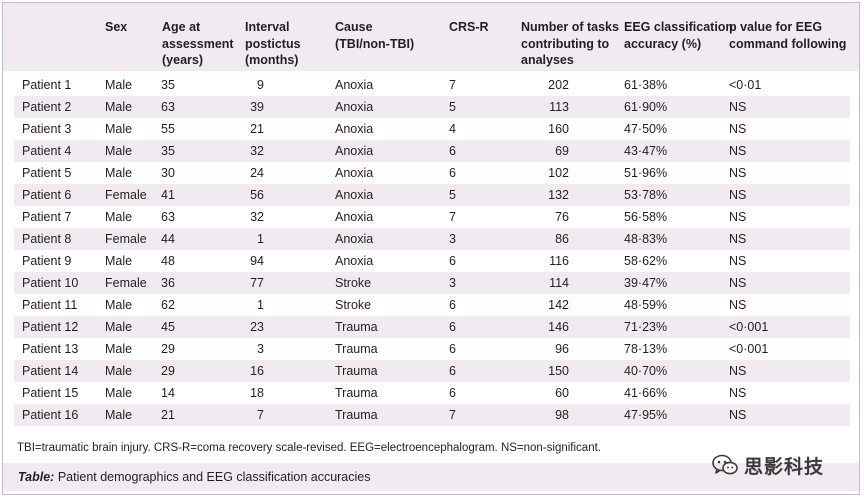  Describe the element at coordinates (168, 85) in the screenshot. I see `cell-age: 35` at that location.